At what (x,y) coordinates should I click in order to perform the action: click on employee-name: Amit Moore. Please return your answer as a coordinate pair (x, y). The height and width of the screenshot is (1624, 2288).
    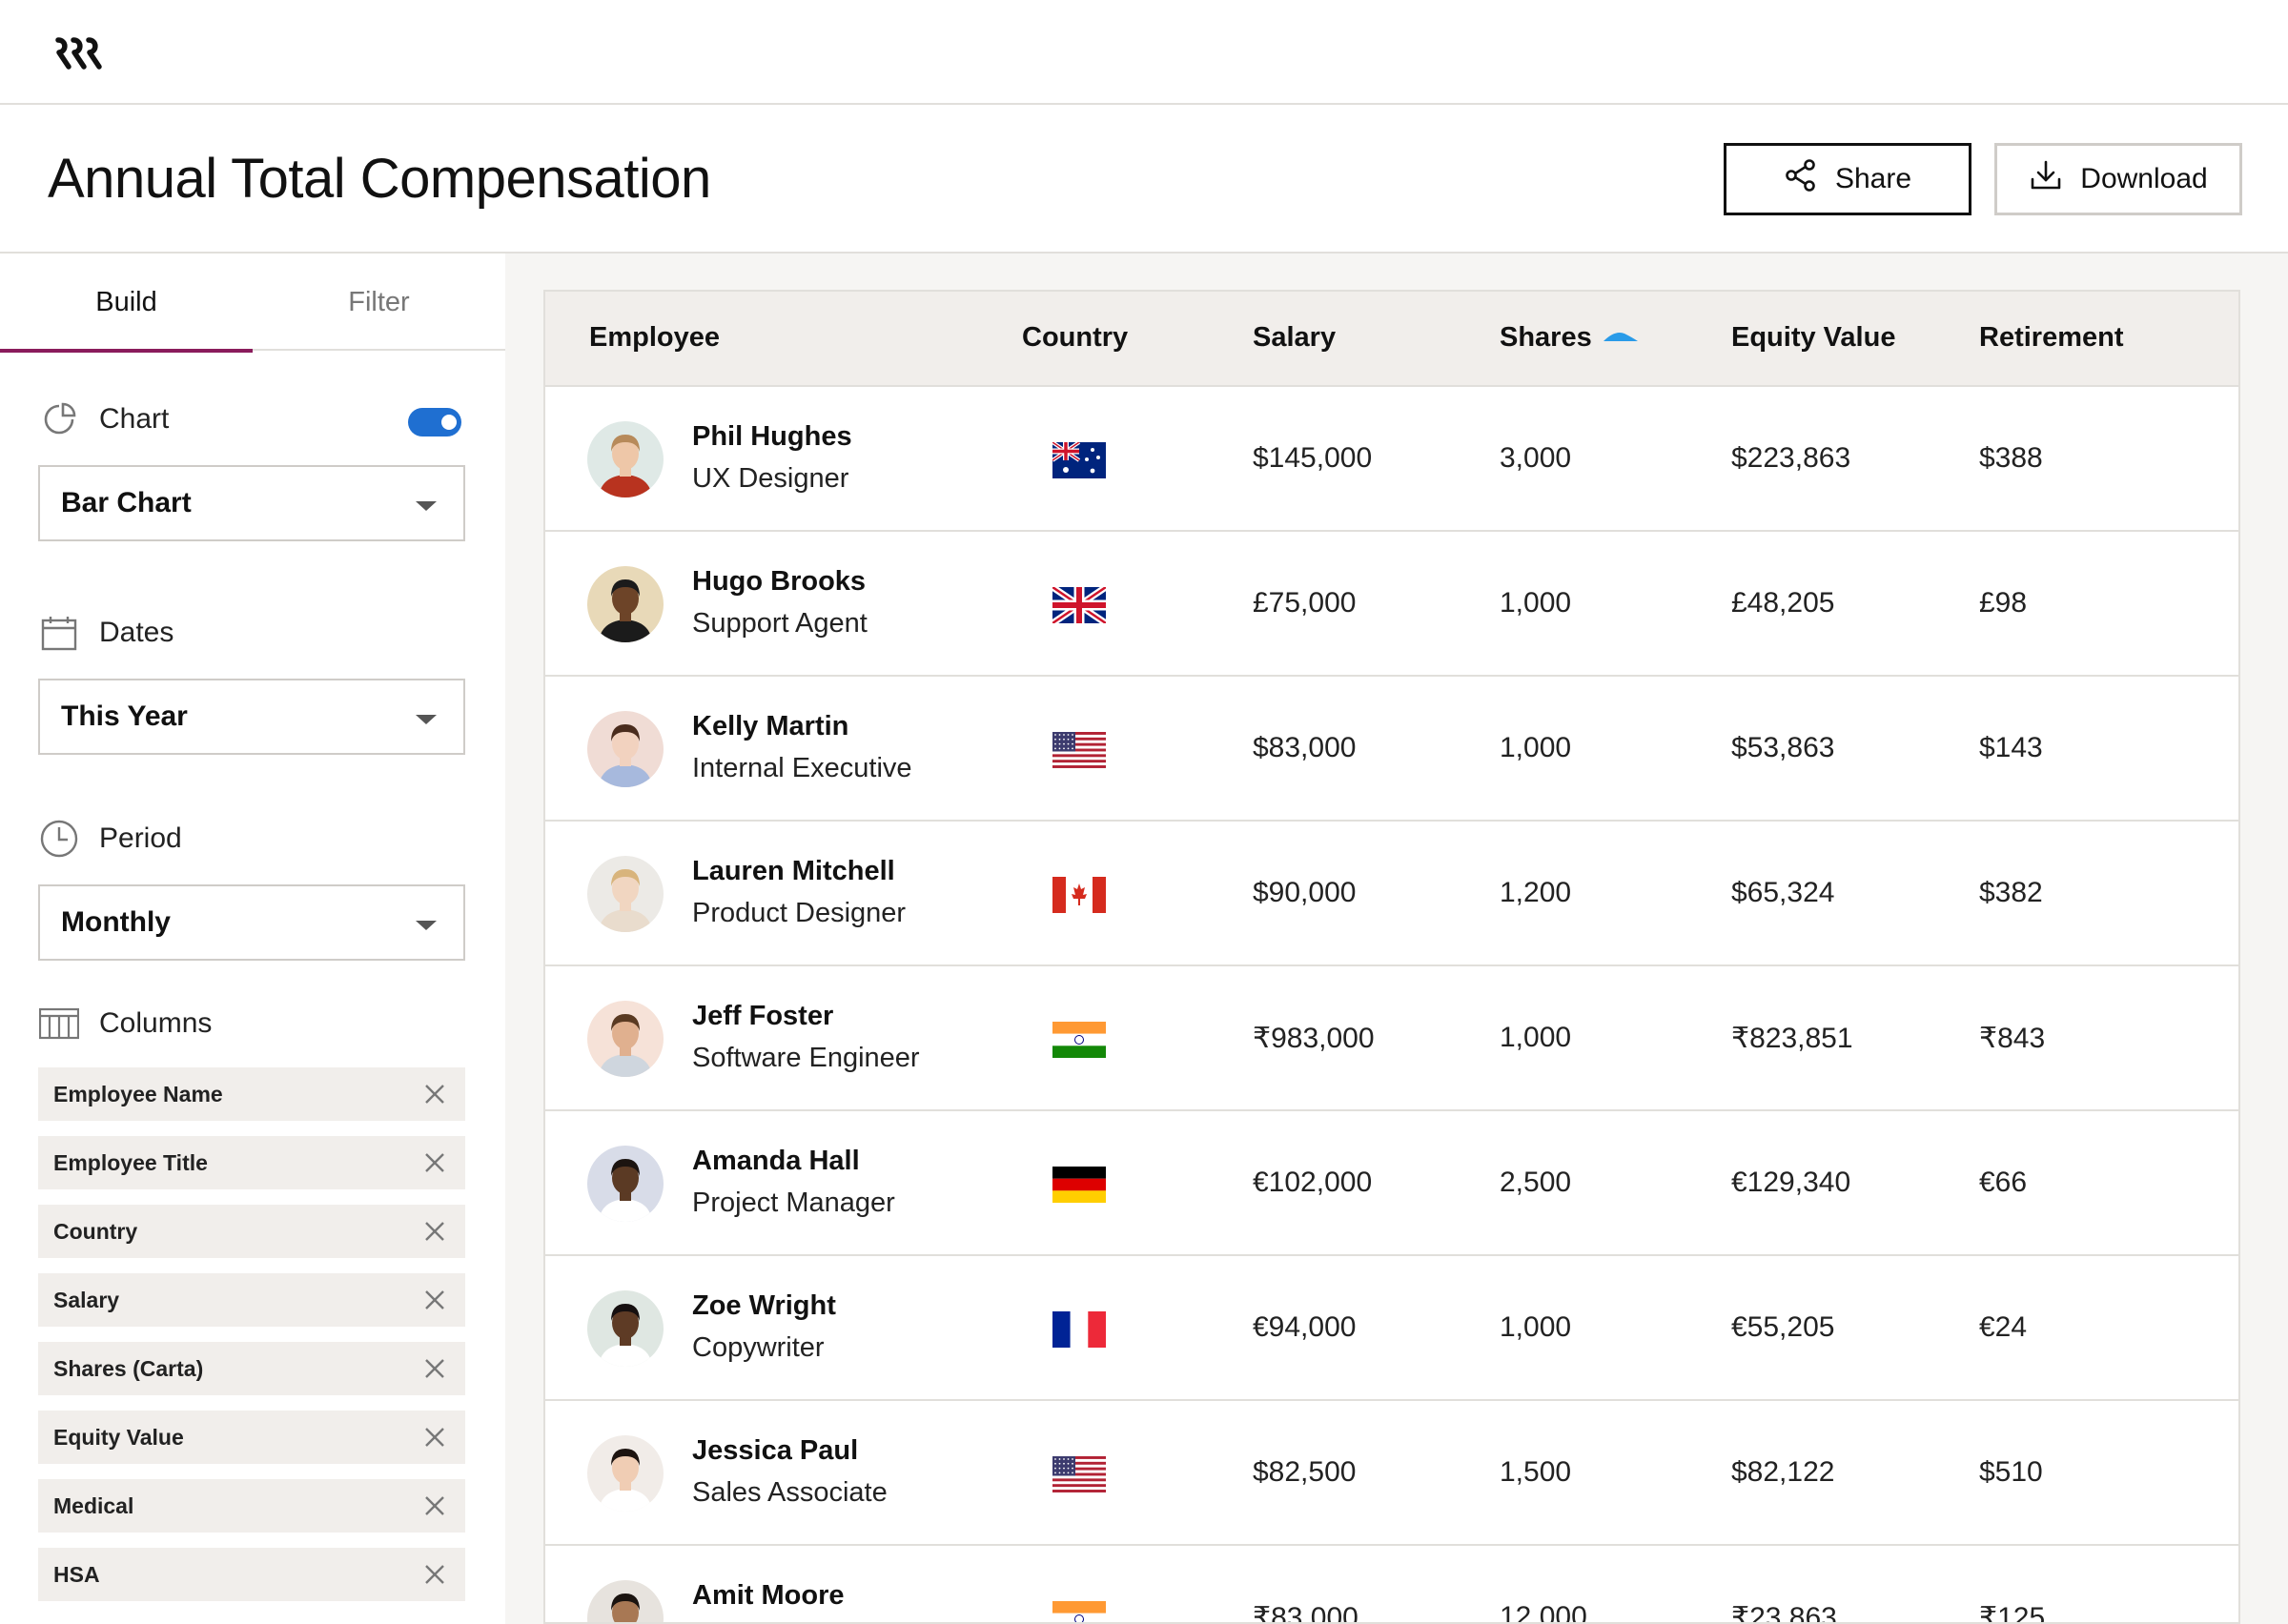
    Looking at the image, I should click on (769, 1595).